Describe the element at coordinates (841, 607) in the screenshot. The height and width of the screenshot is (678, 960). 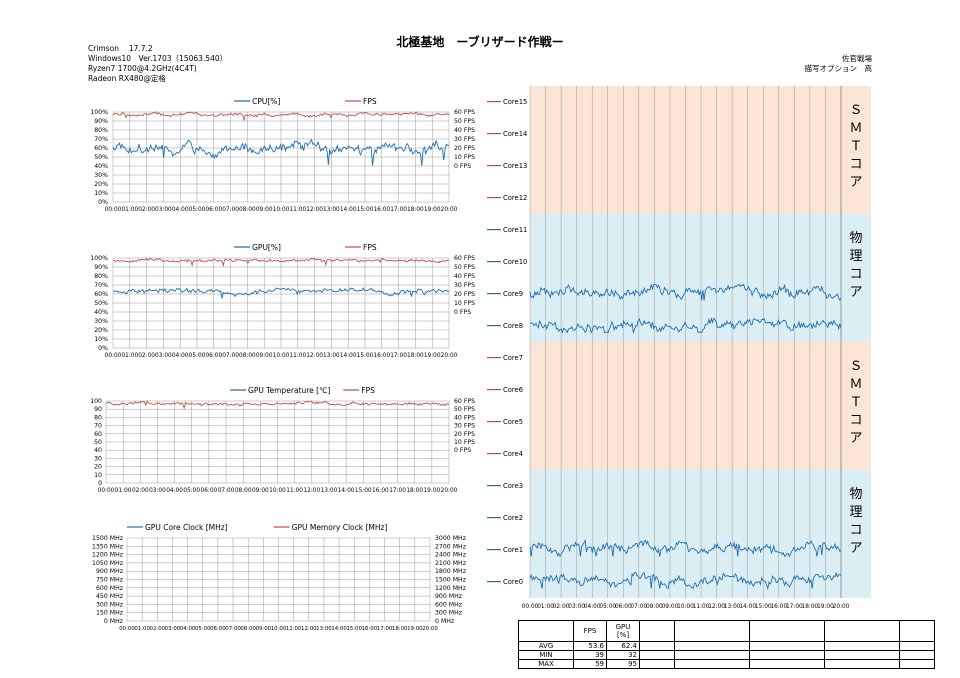
I see `x-tick-label: 20:00` at that location.